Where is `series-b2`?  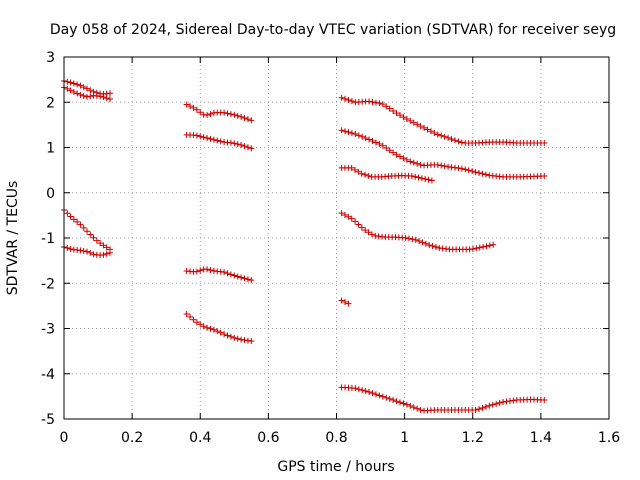
series-b2 is located at coordinates (219, 141).